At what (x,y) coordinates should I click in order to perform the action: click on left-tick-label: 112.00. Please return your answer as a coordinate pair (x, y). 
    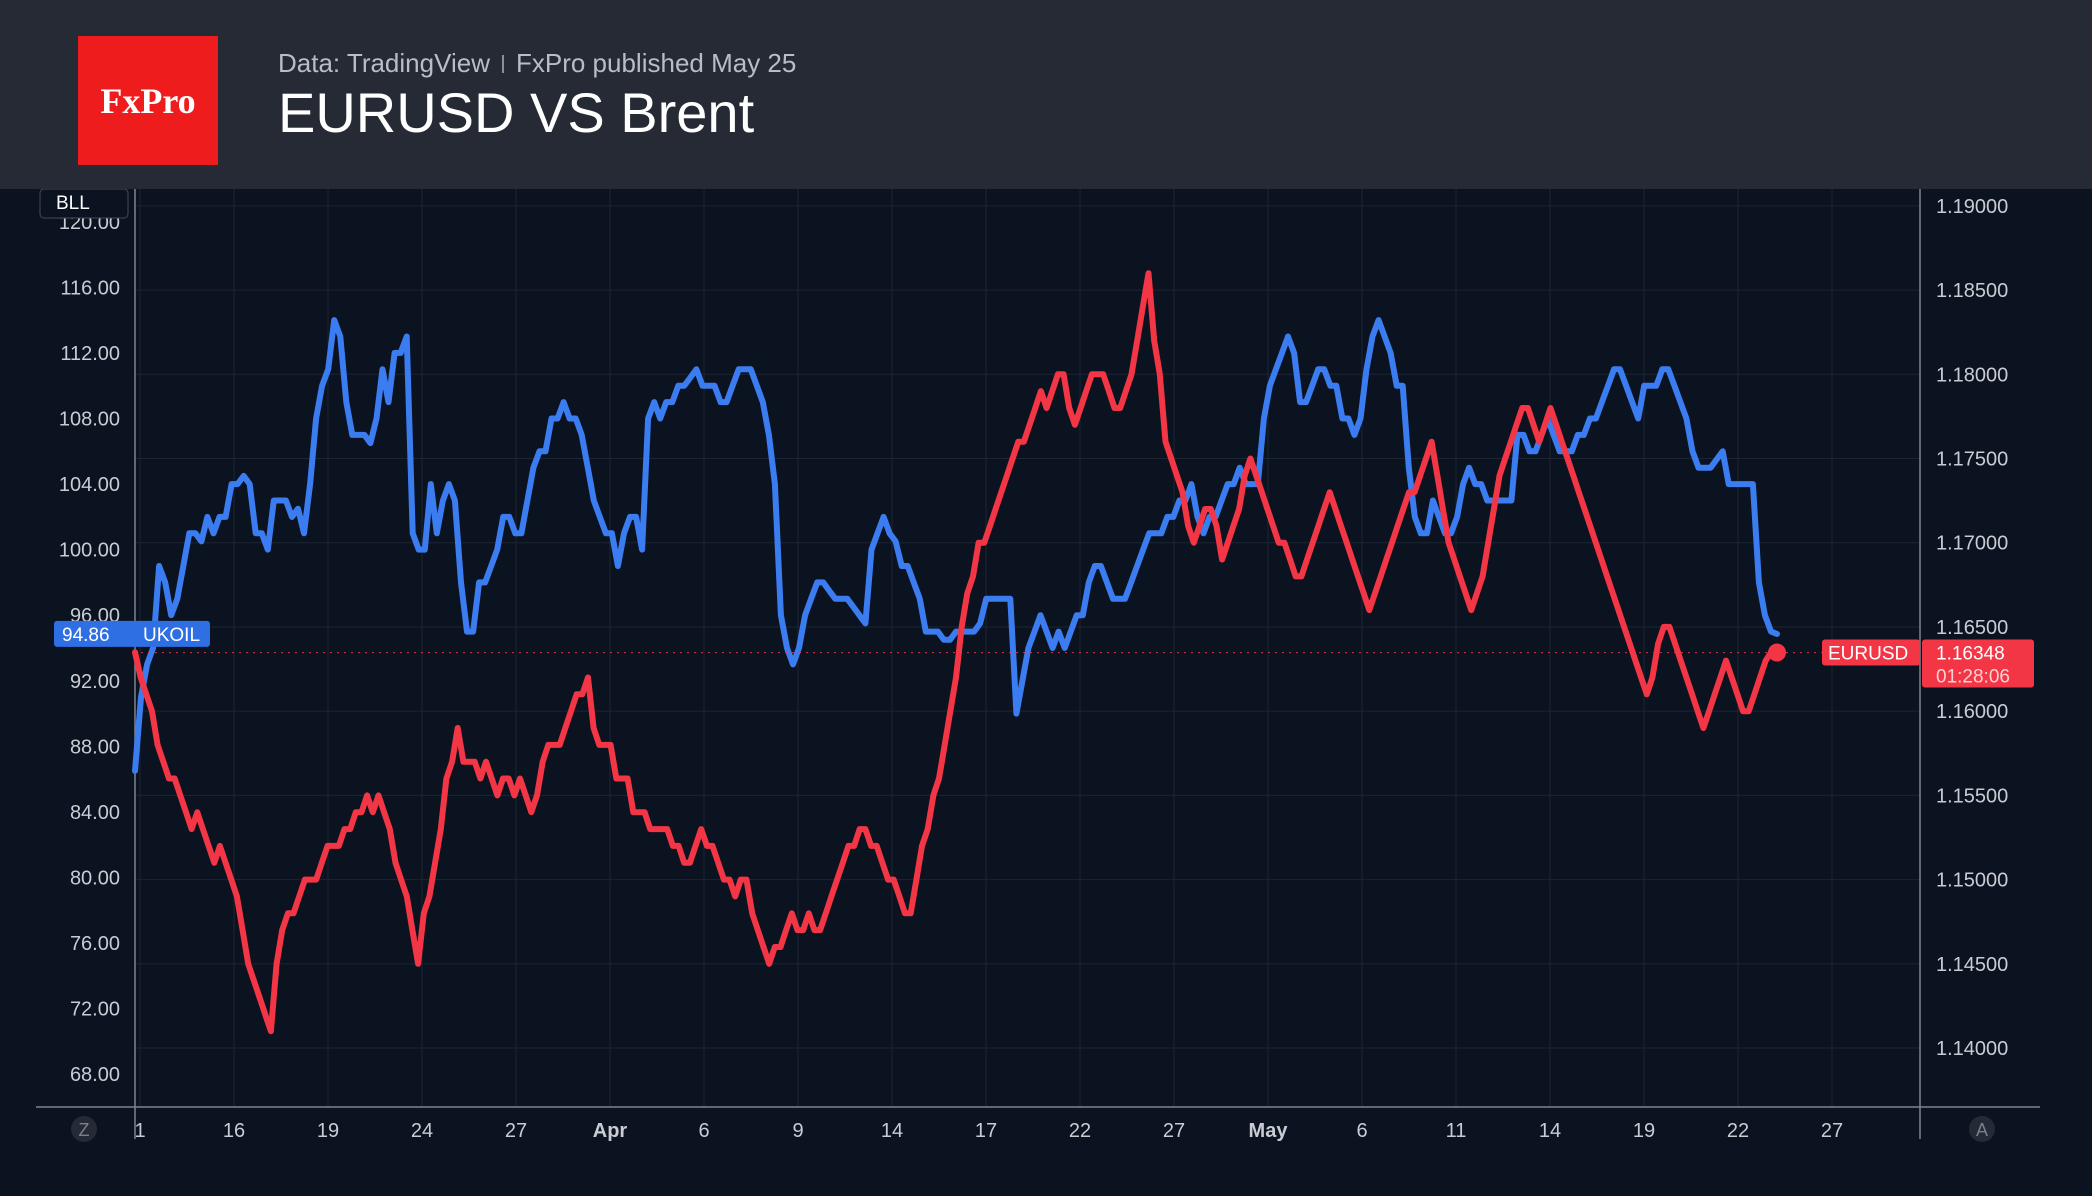
    Looking at the image, I should click on (90, 354).